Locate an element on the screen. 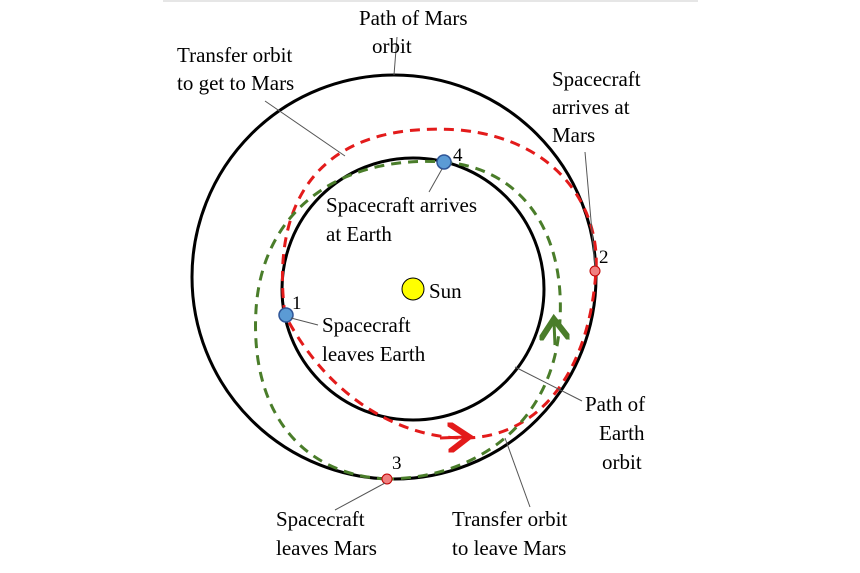  leader-leaves-mars is located at coordinates (360, 496).